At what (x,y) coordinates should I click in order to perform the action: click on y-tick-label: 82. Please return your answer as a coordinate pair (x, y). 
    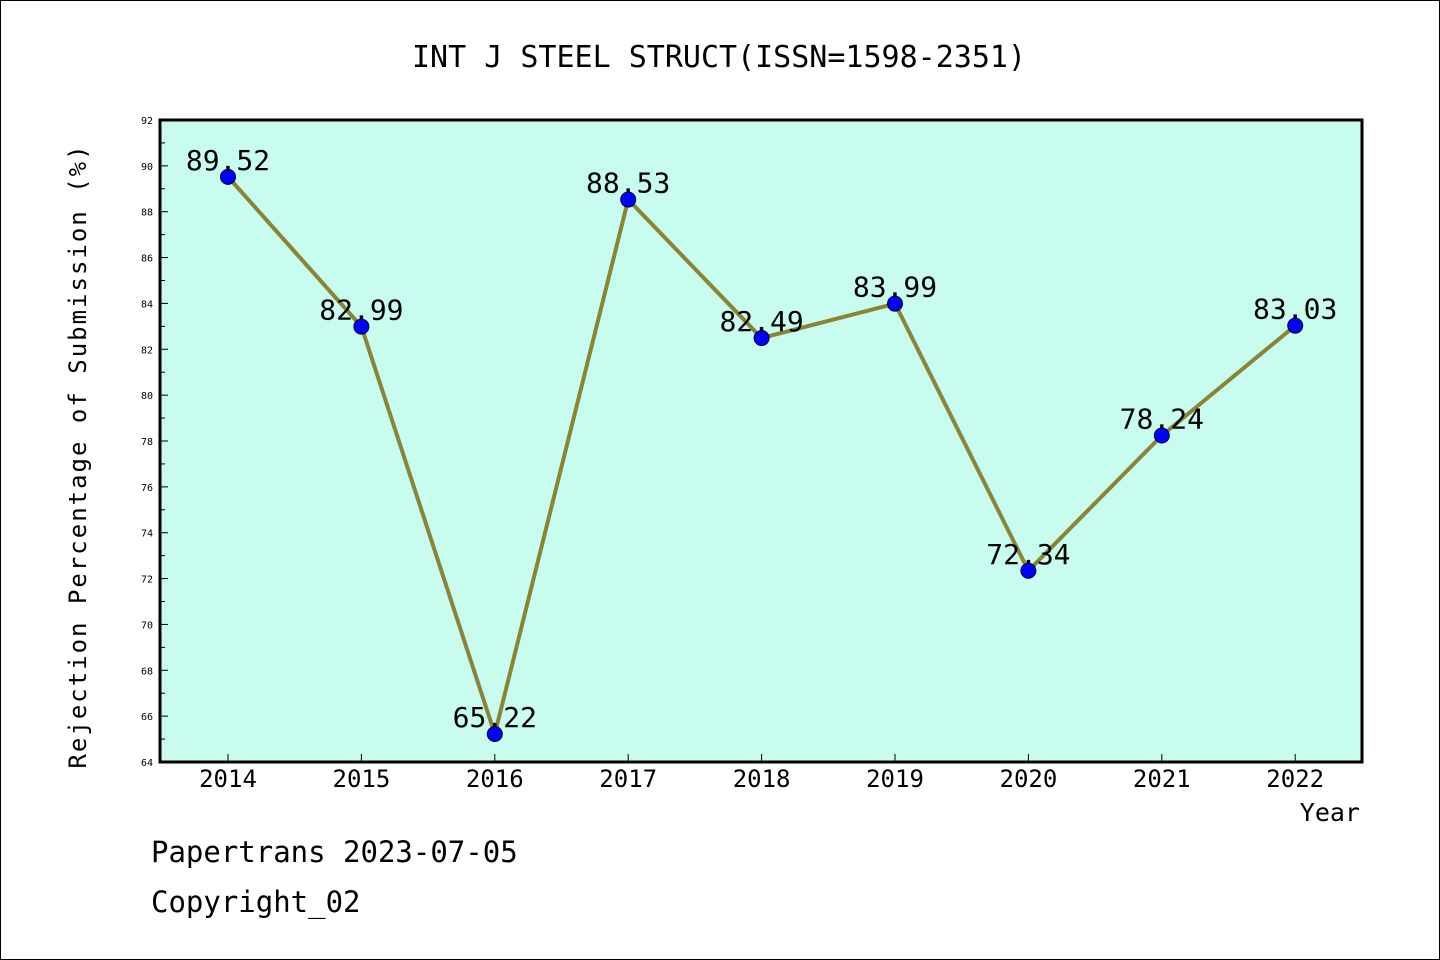
    Looking at the image, I should click on (147, 350).